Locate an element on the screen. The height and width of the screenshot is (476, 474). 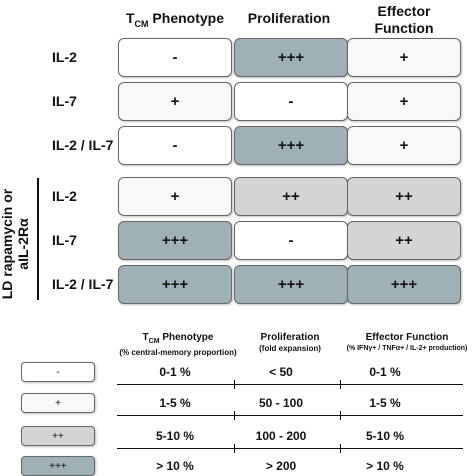
legend-tcm-subtitle: (% central-memory proportion) is located at coordinates (178, 352).